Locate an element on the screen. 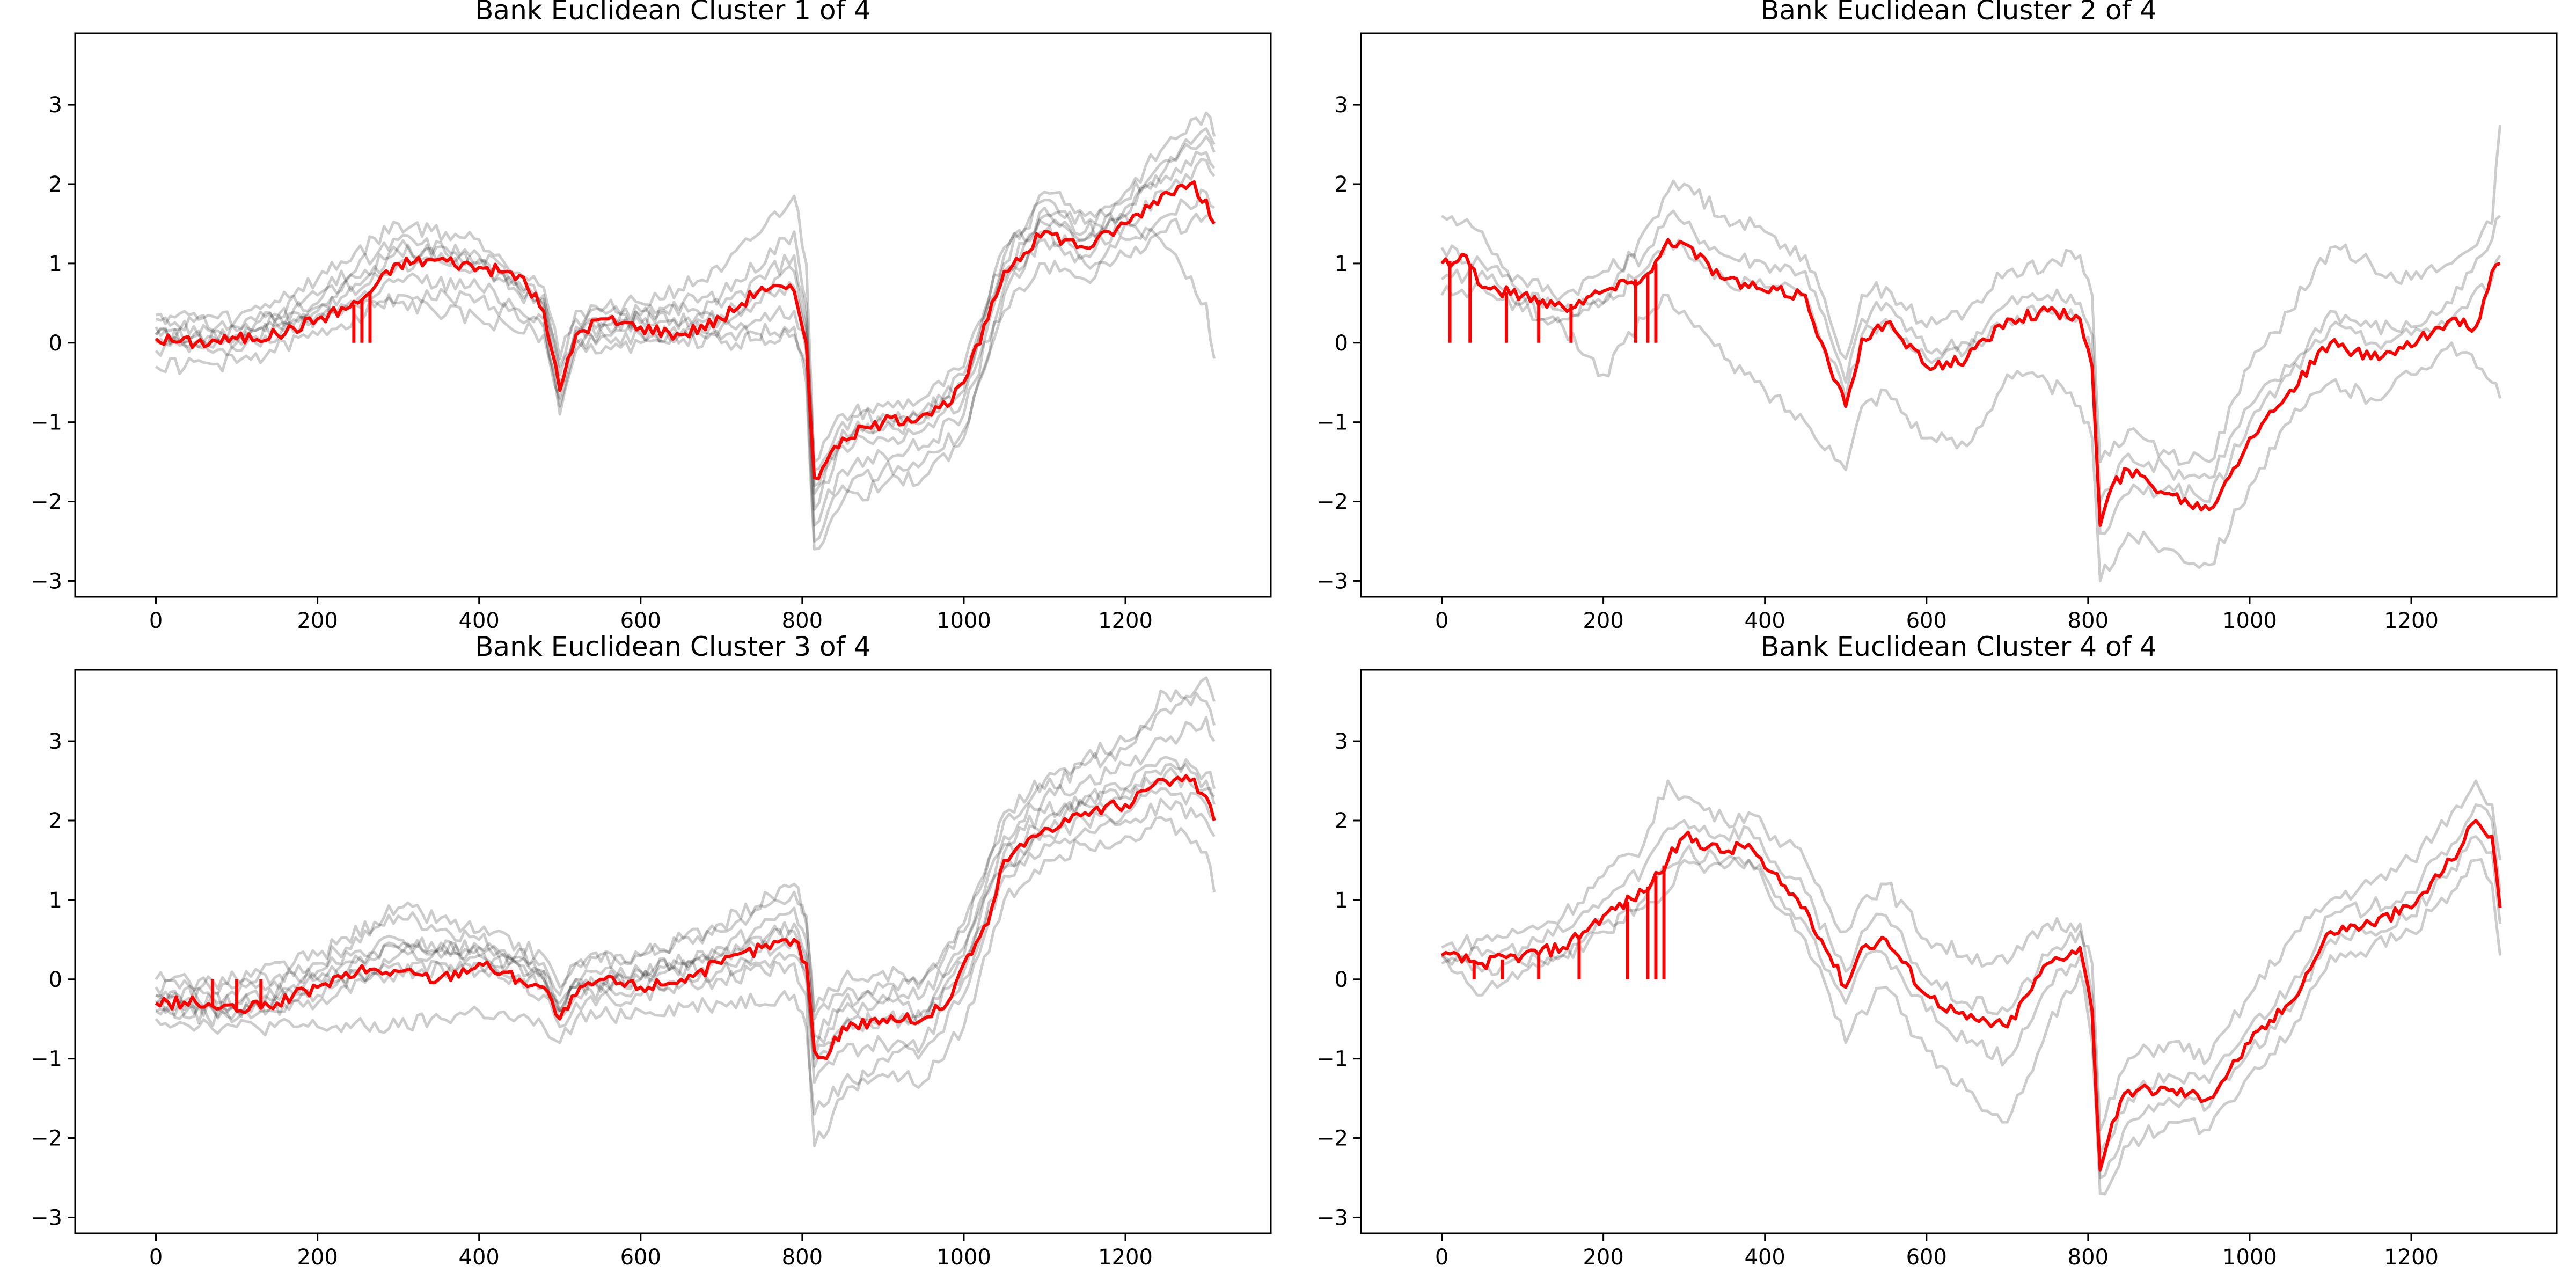 Image resolution: width=2576 pixels, height=1288 pixels. panel-title: Bank Euclidean Cluster 3 of 4 is located at coordinates (673, 646).